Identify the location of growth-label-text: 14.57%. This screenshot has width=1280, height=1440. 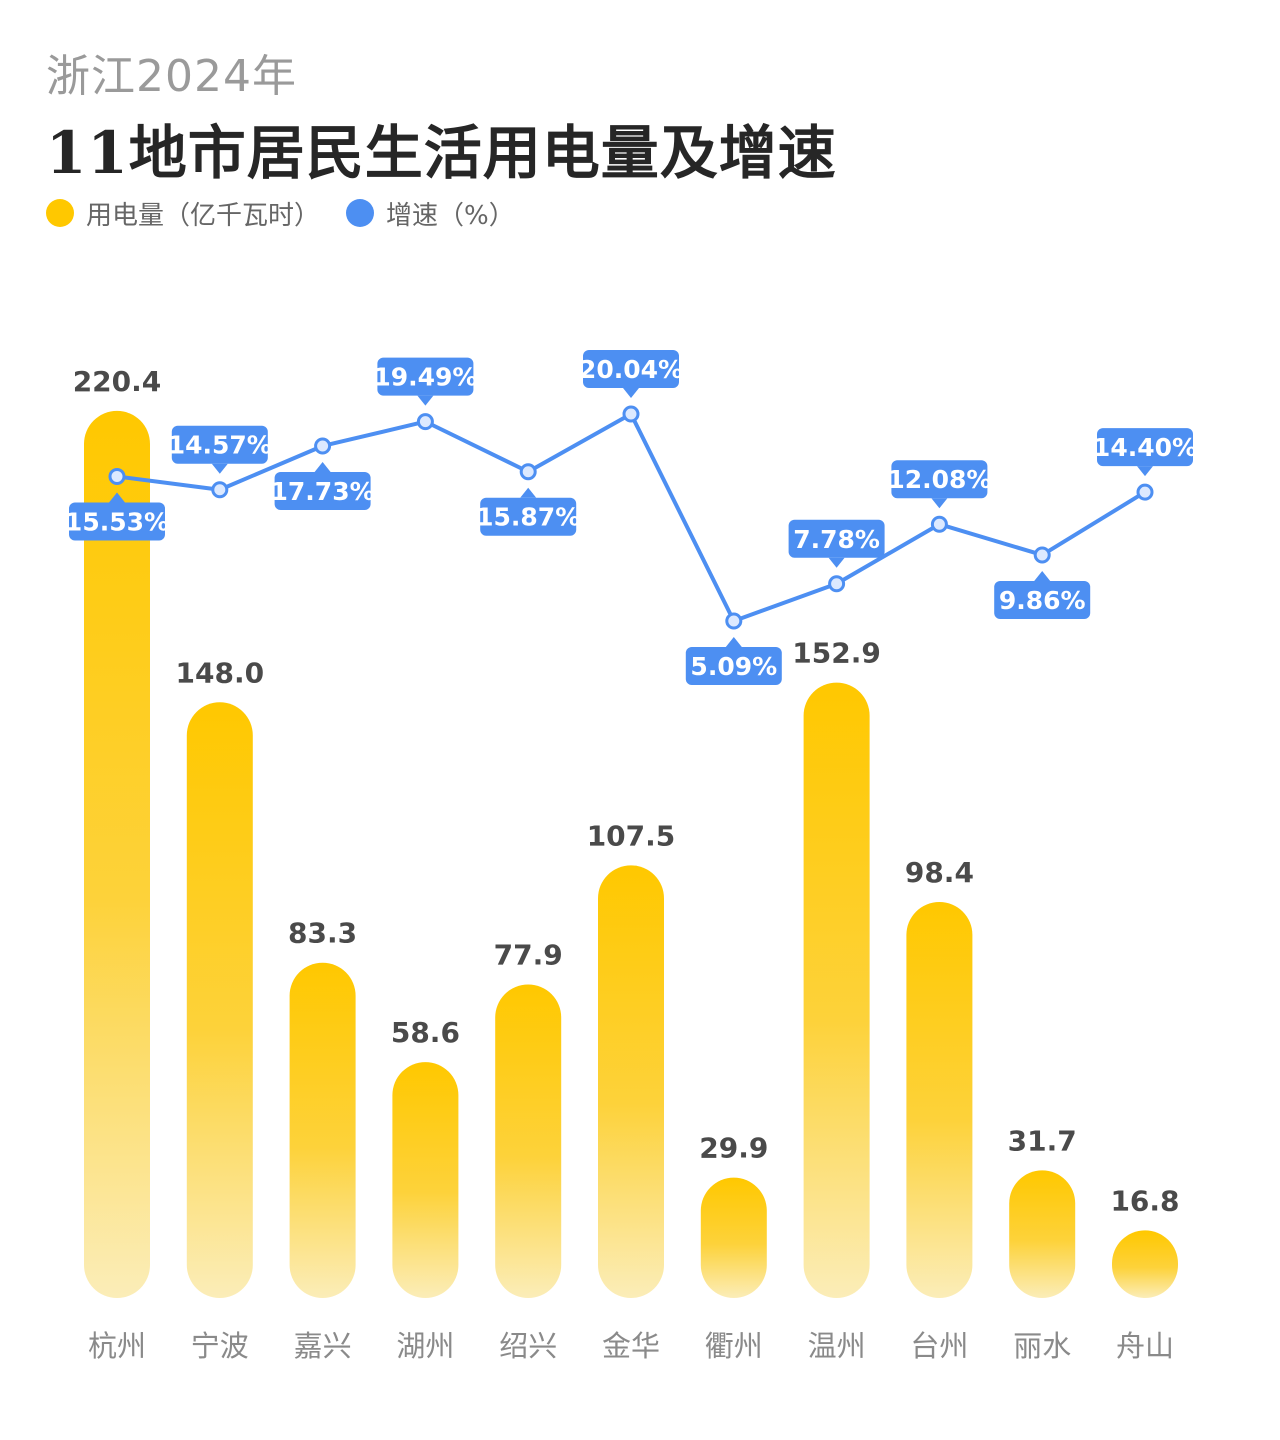
(220, 445).